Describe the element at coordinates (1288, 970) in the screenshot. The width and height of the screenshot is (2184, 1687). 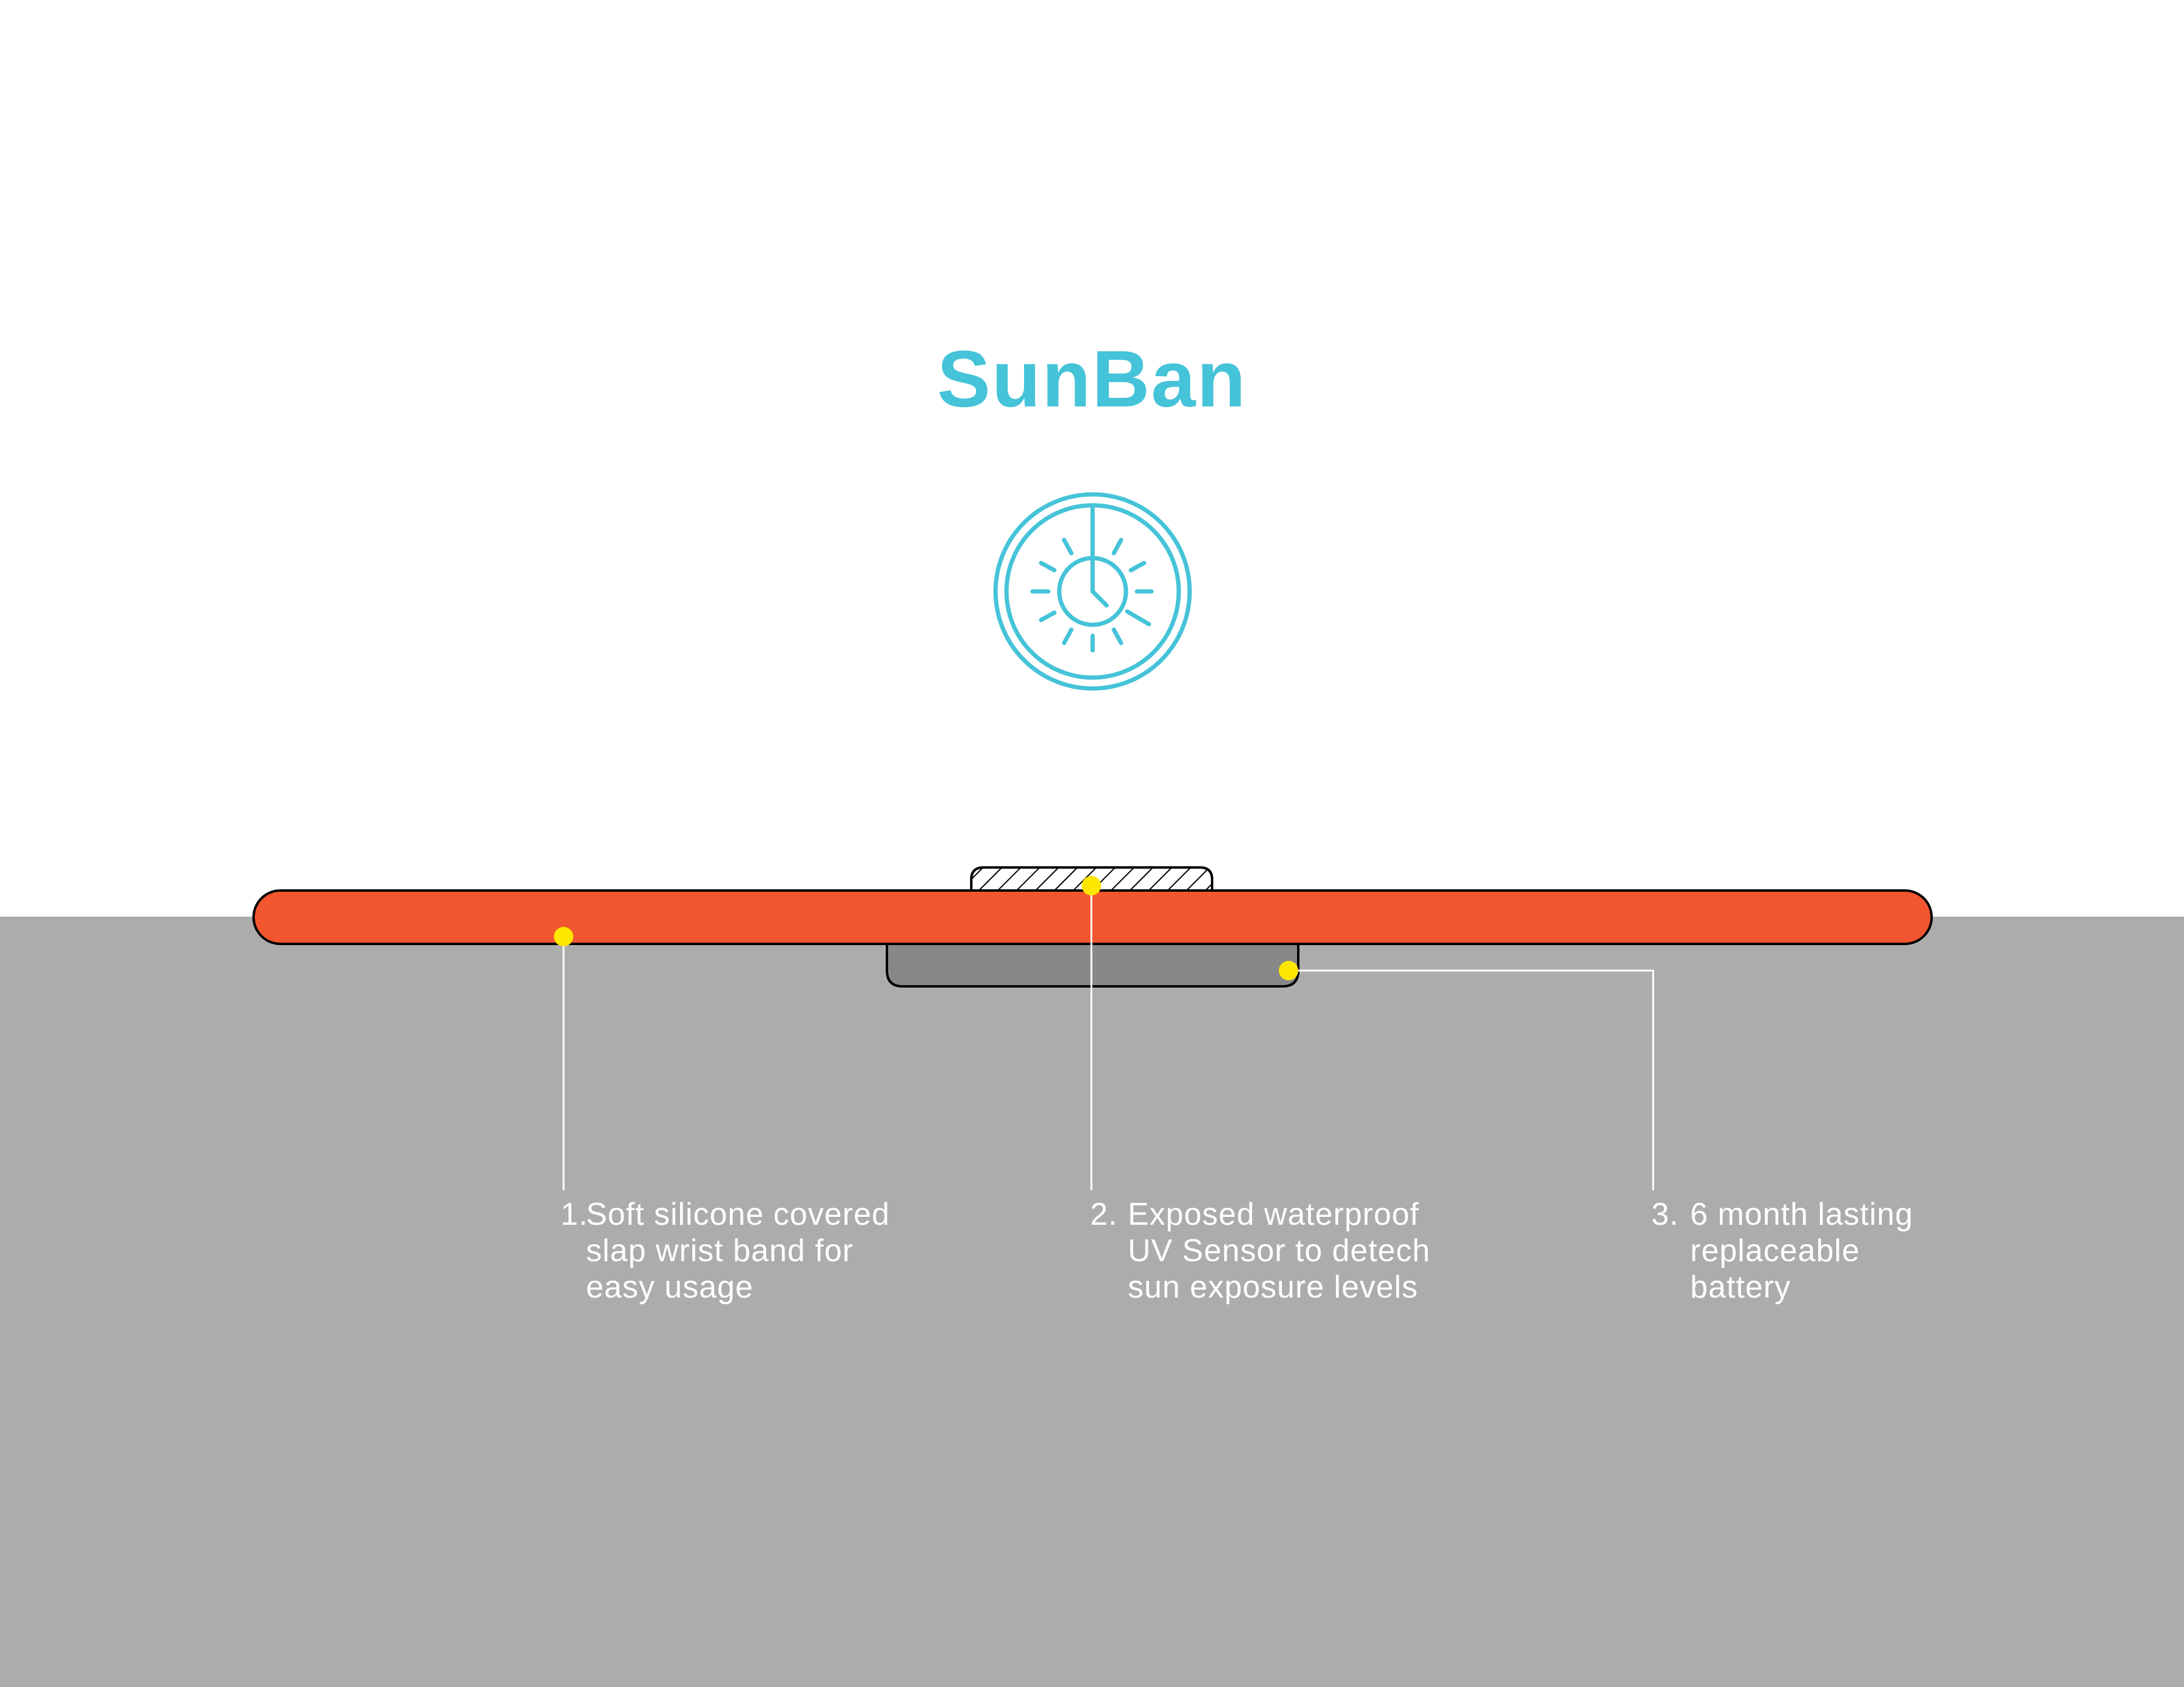
I see `marker-battery` at that location.